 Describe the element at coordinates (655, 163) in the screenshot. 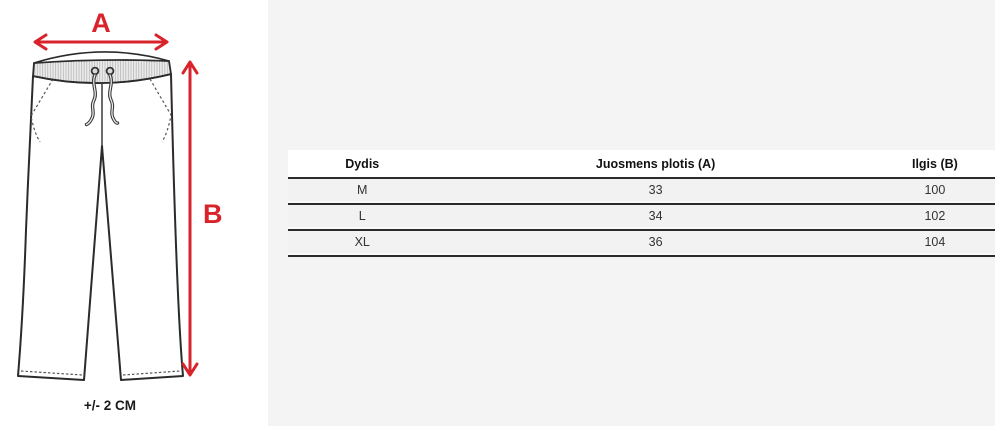

I see `column-header-waist-width: Juosmens plotis (A)` at that location.